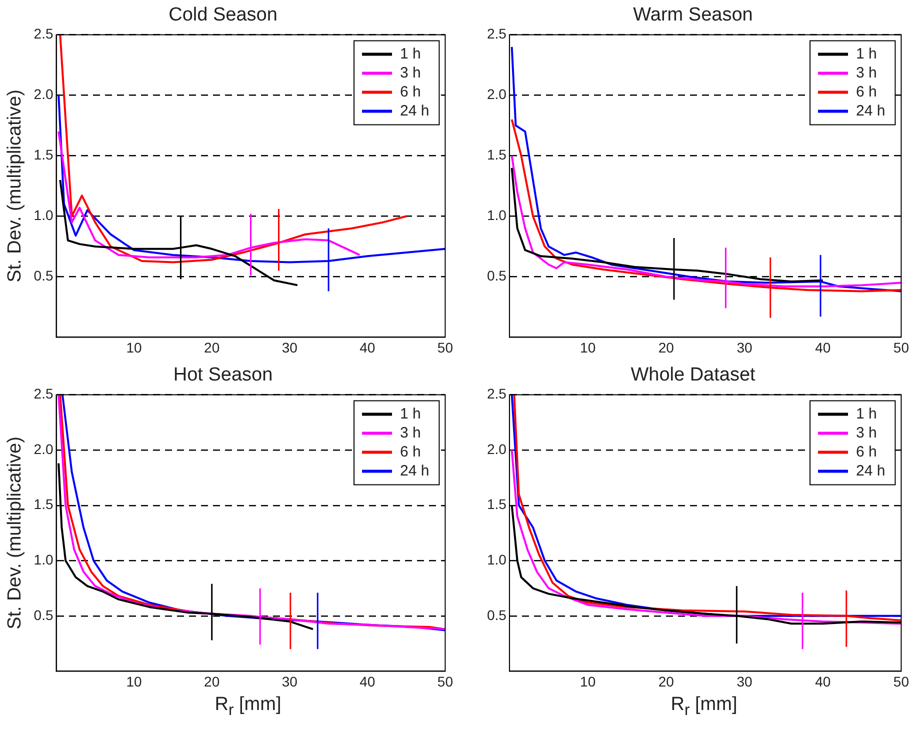 Image resolution: width=913 pixels, height=729 pixels. What do you see at coordinates (693, 375) in the screenshot?
I see `chart-title: Whole Dataset` at bounding box center [693, 375].